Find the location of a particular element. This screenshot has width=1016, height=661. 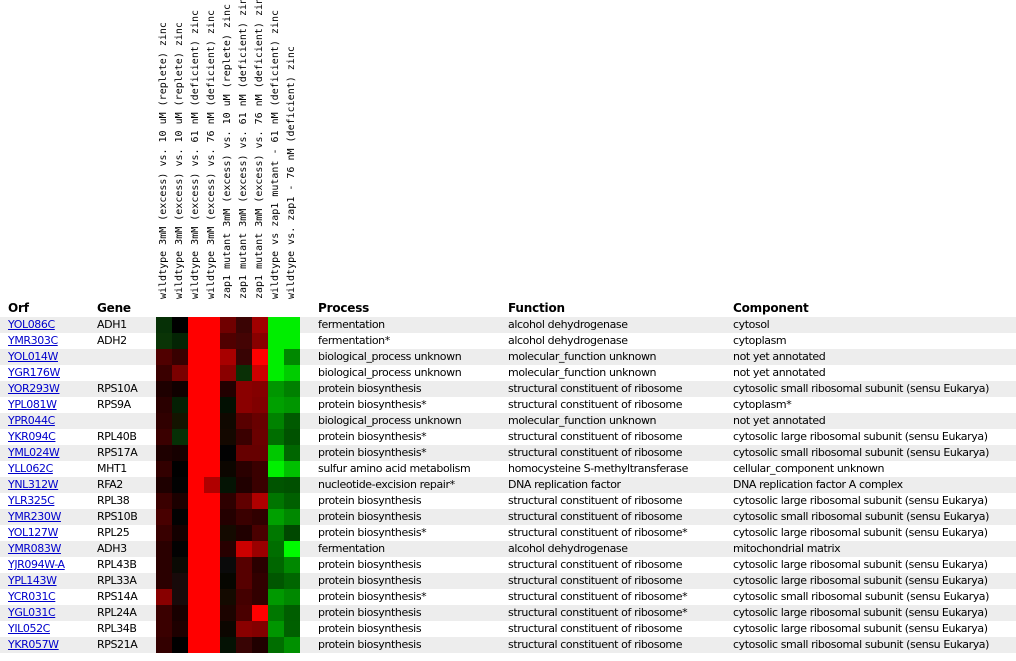

orf-link: YGL031C is located at coordinates (32, 612).